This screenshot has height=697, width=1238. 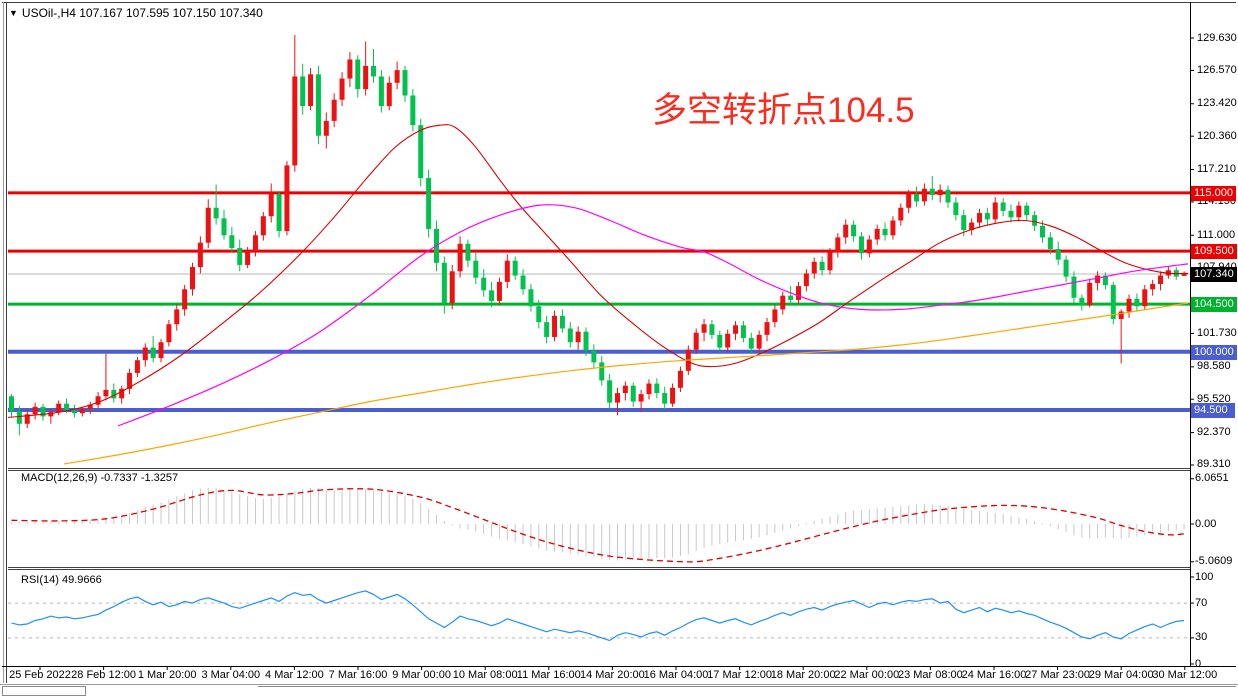 I want to click on time-label: 14 Mar 20:00, so click(x=612, y=675).